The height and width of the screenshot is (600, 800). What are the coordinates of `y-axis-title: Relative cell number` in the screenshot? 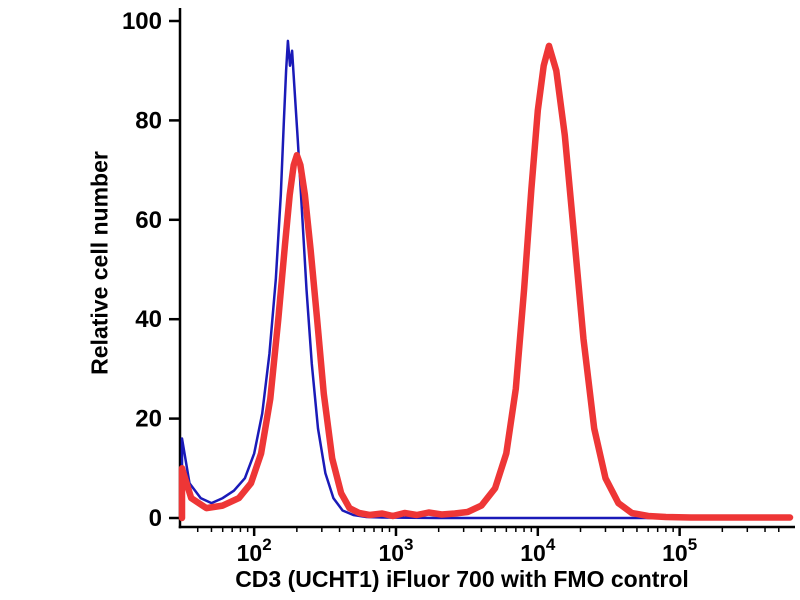 It's located at (99, 263).